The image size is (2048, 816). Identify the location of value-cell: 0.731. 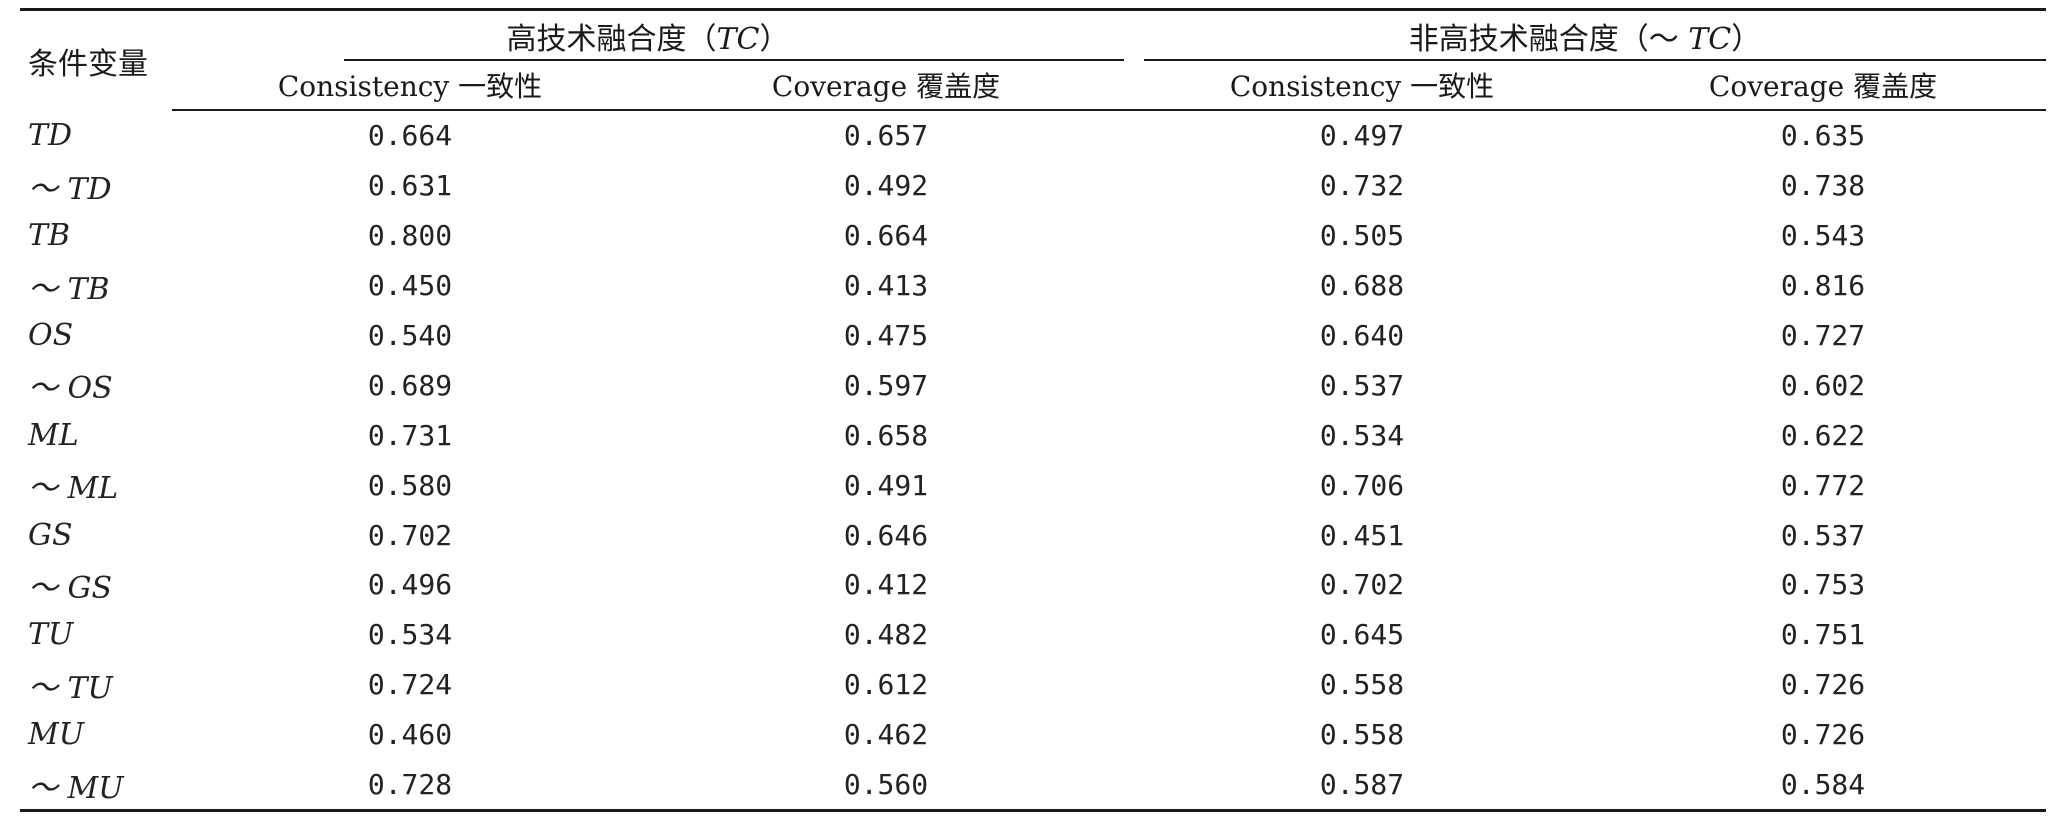
(410, 435).